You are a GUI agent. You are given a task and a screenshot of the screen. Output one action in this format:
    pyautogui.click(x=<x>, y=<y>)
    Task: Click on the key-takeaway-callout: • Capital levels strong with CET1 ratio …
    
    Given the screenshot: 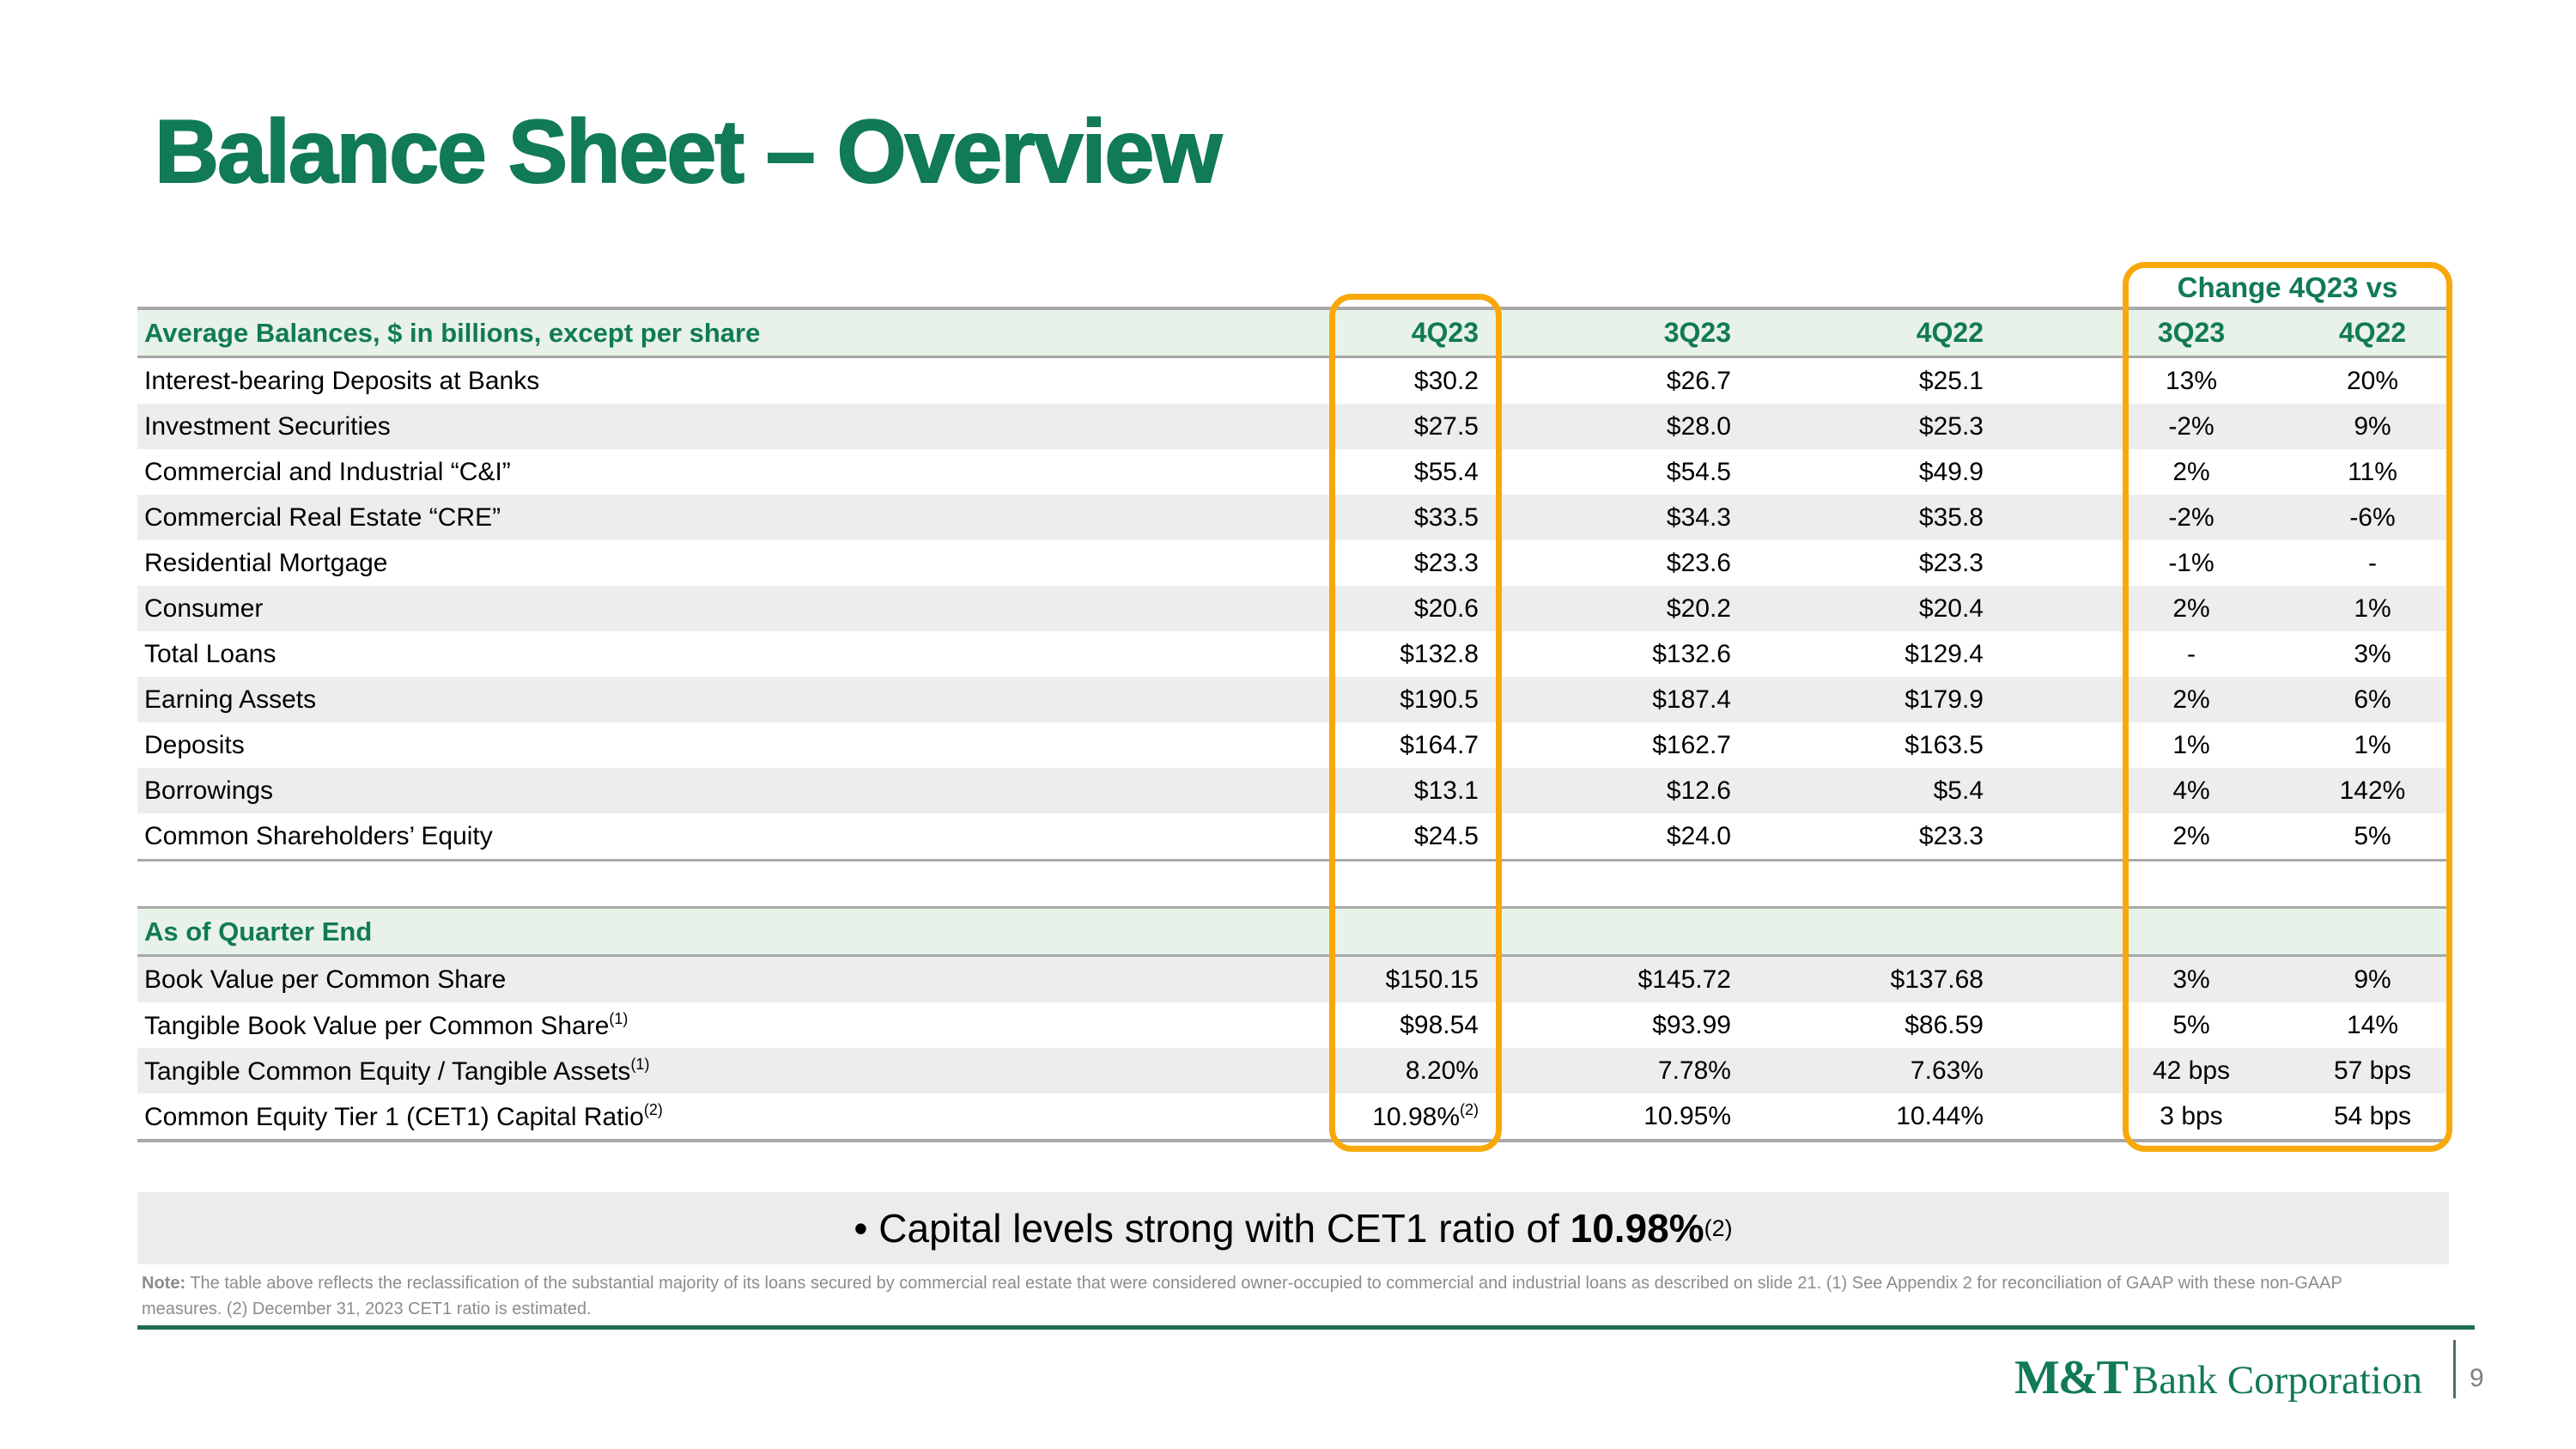 What is the action you would take?
    pyautogui.click(x=1293, y=1228)
    